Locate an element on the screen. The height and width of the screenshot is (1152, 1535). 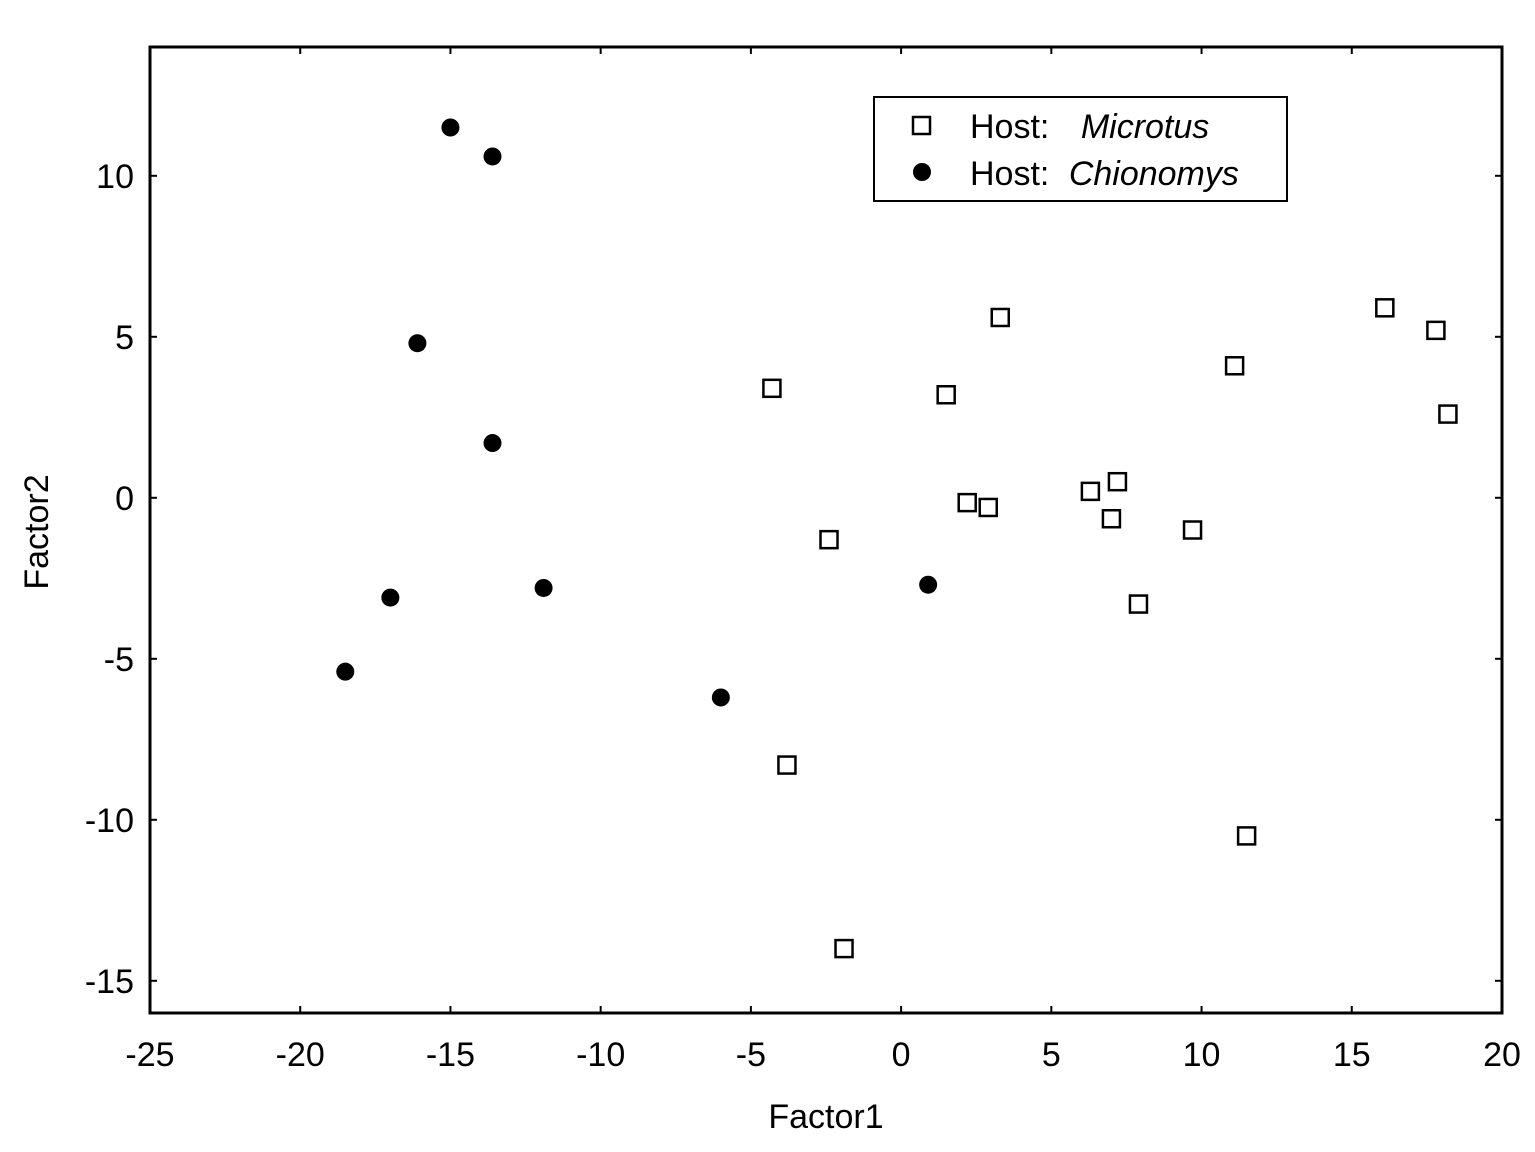
x-tick-label: 15 is located at coordinates (1352, 1055).